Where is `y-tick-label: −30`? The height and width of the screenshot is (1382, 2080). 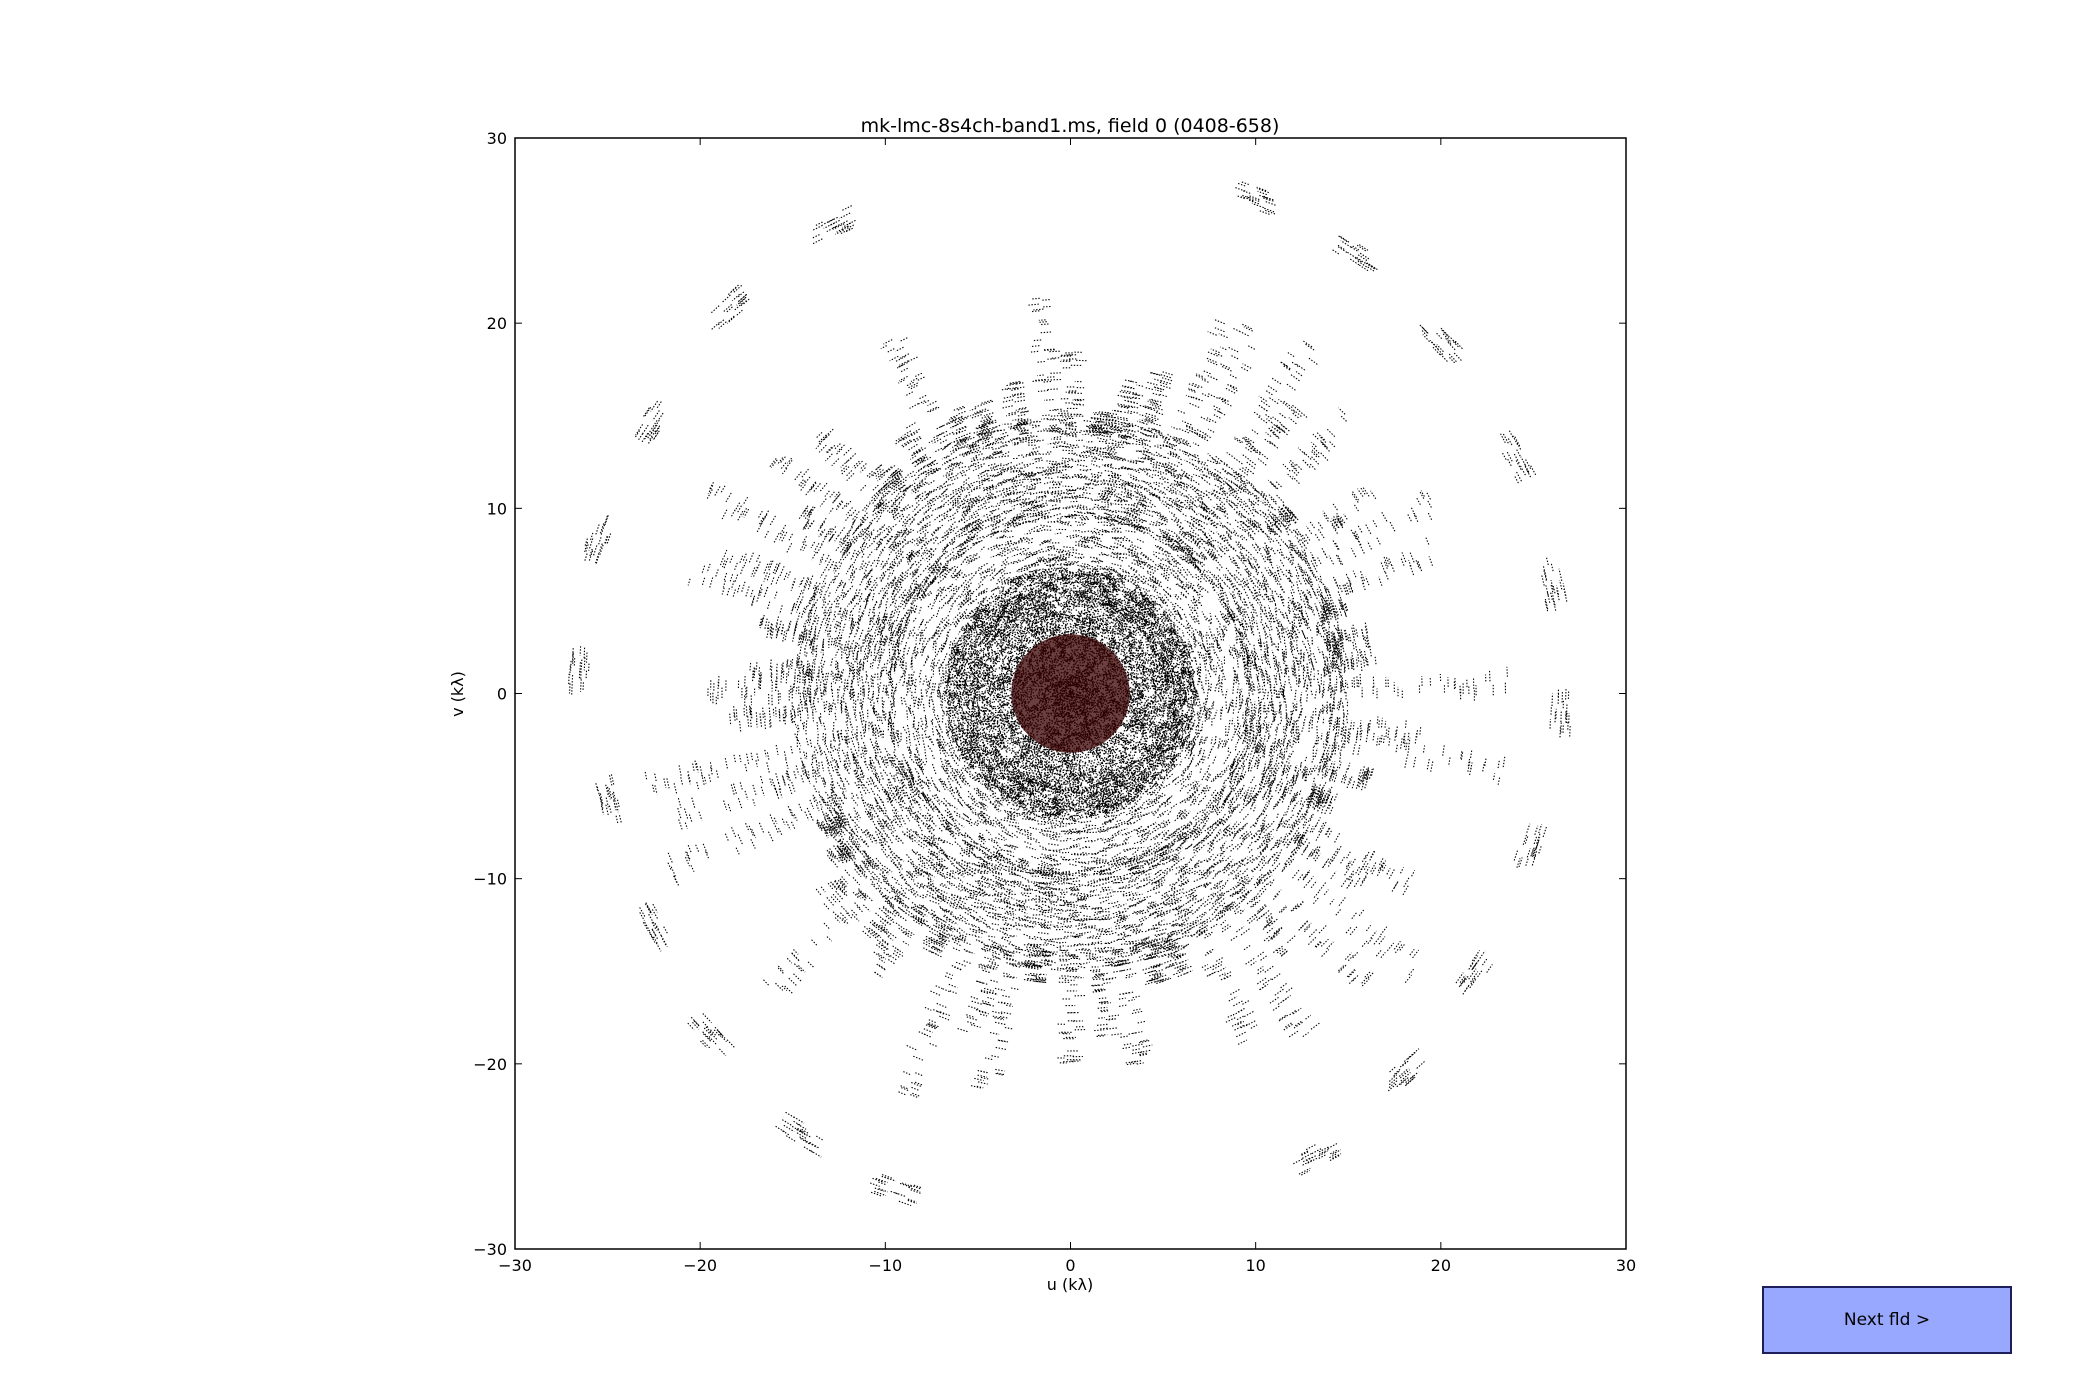
y-tick-label: −30 is located at coordinates (490, 1249).